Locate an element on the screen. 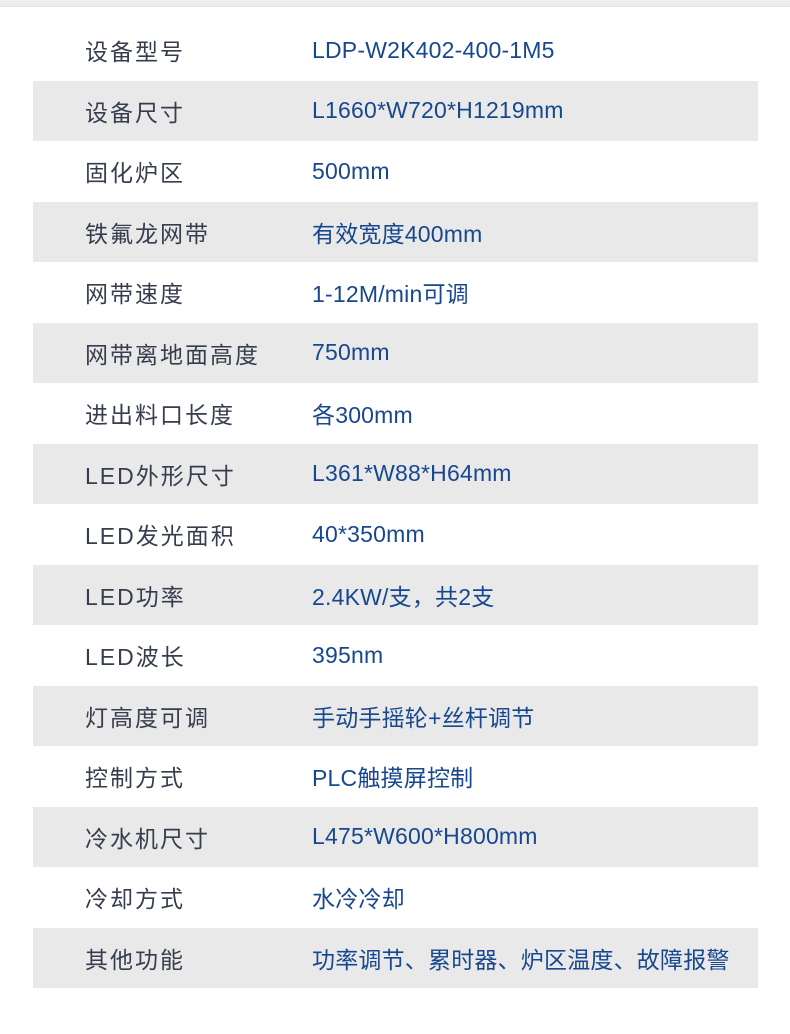 Image resolution: width=790 pixels, height=1034 pixels. table-row: 设备尺寸 L1660*W720*H1219mm is located at coordinates (395, 110).